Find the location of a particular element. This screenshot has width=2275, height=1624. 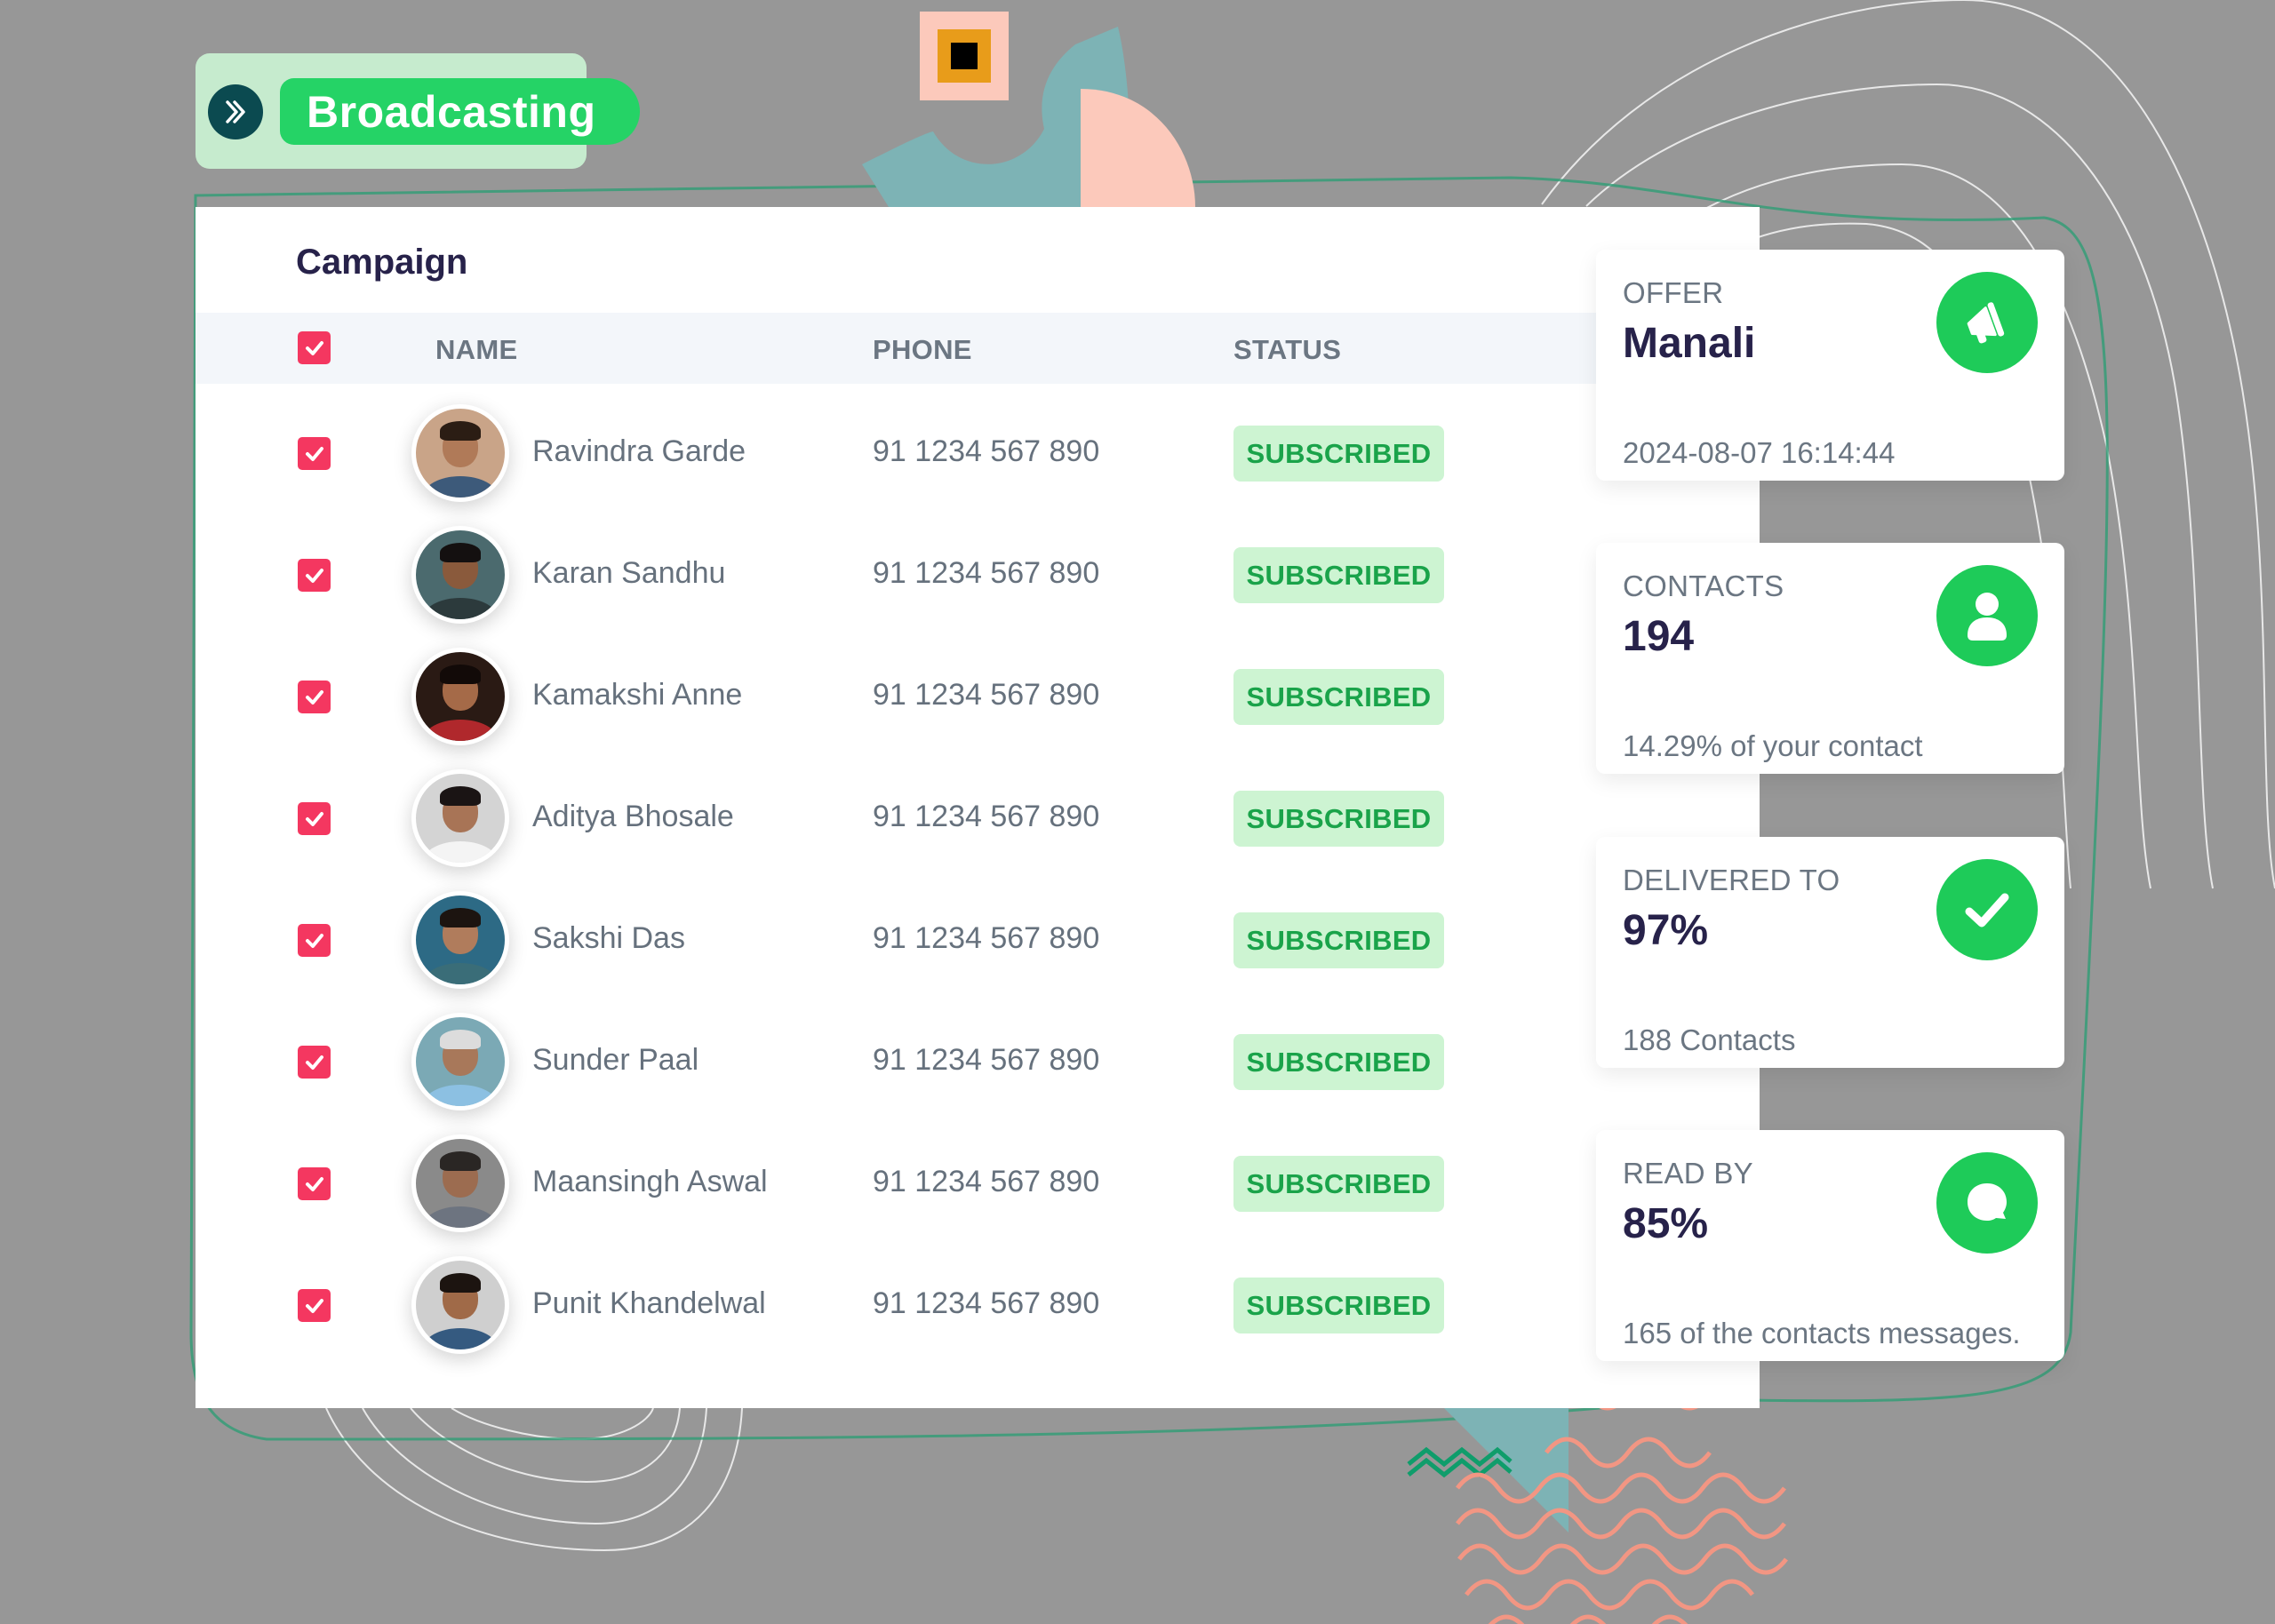

card-label: READ BY is located at coordinates (1688, 1173).